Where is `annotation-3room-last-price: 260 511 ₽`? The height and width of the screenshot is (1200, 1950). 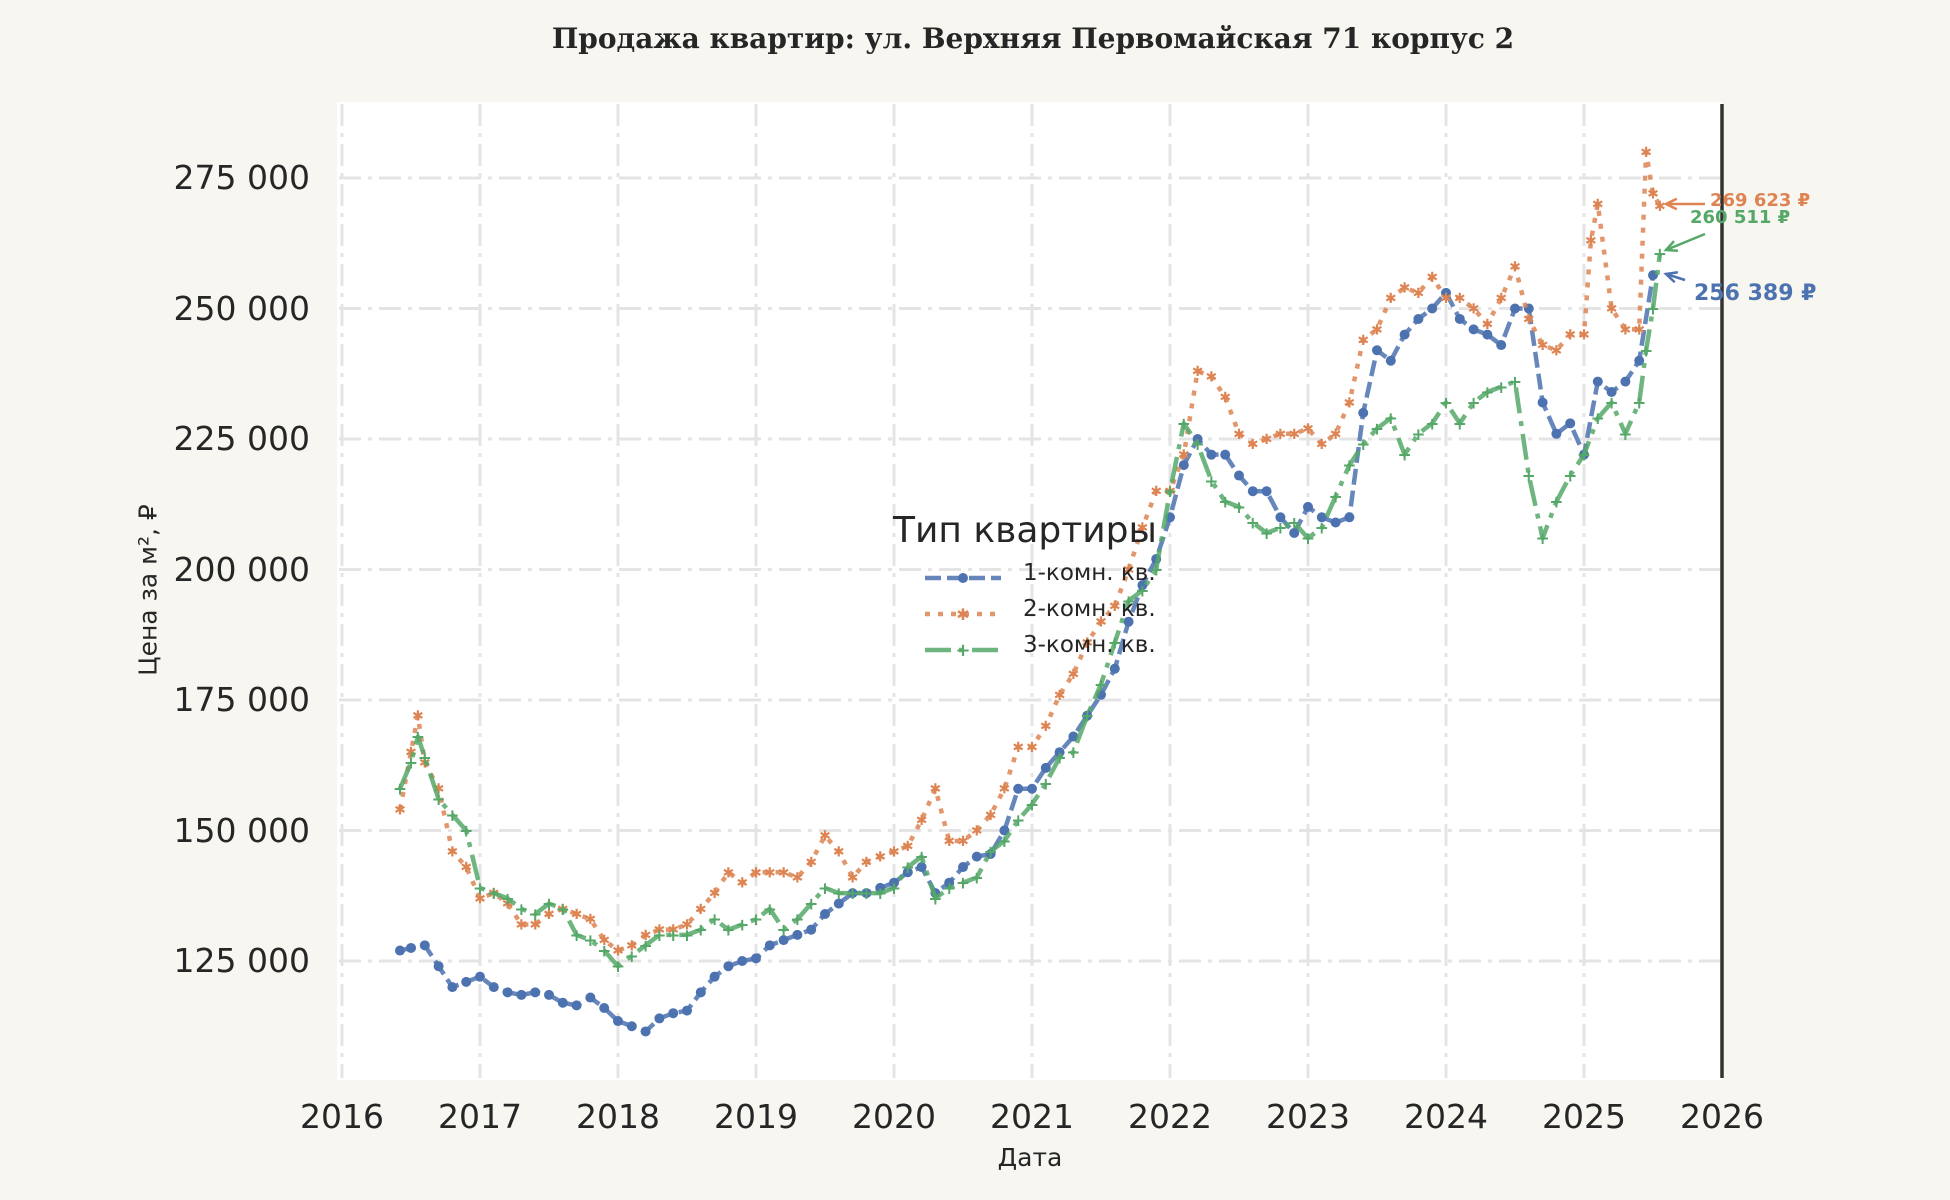
annotation-3room-last-price: 260 511 ₽ is located at coordinates (1740, 217).